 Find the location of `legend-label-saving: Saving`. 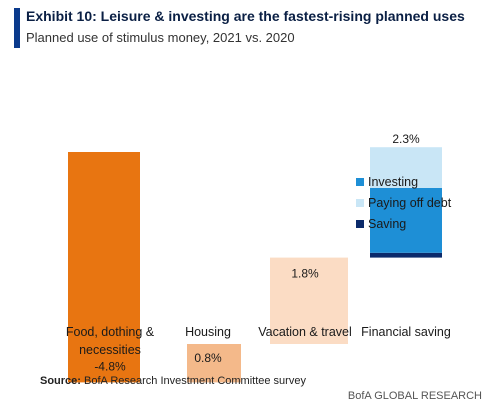

legend-label-saving: Saving is located at coordinates (387, 224).